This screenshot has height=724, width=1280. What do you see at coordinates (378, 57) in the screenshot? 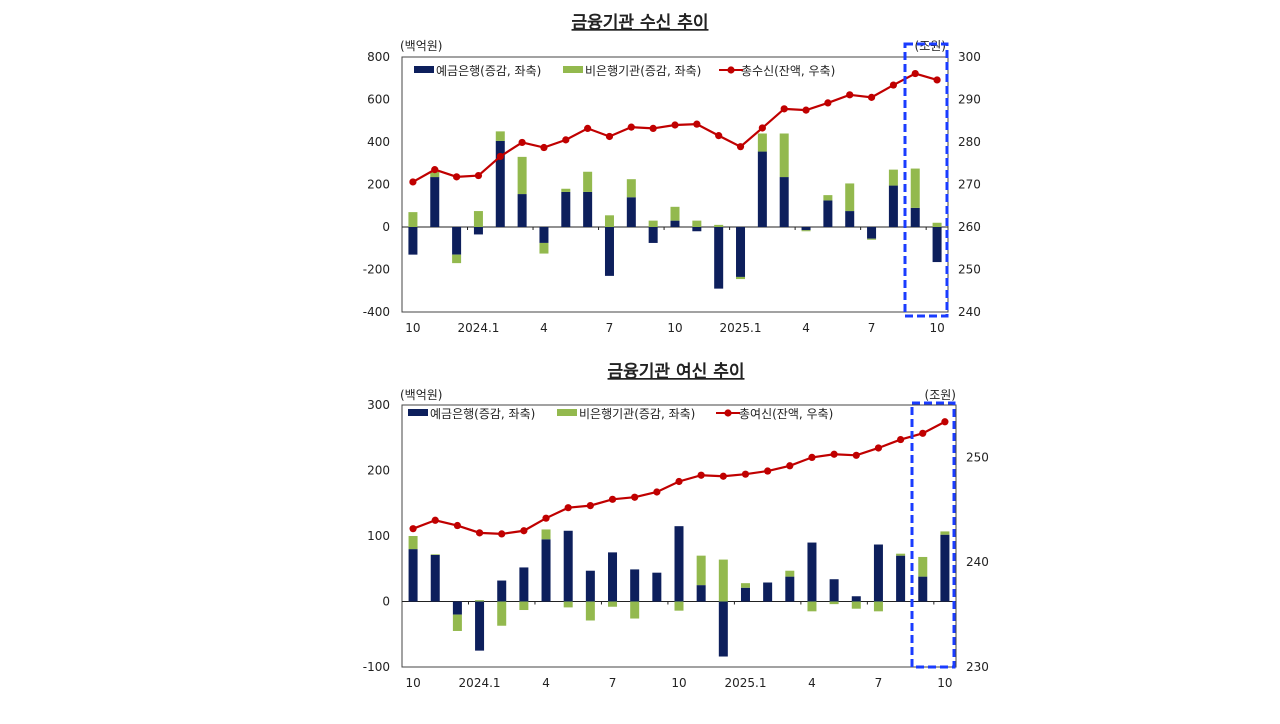
I see `y-left-tick-label: 800` at bounding box center [378, 57].